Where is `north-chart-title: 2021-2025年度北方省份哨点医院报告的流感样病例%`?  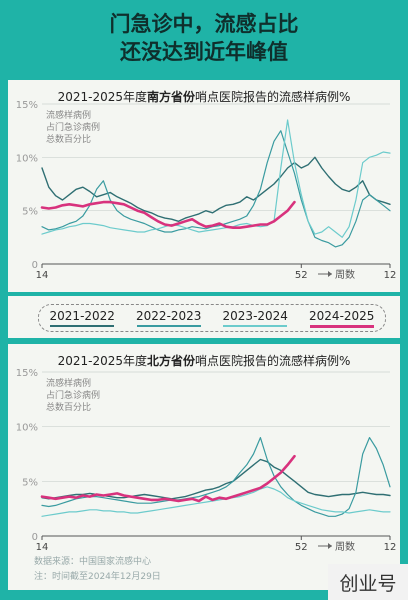
north-chart-title: 2021-2025年度北方省份哨点医院报告的流感样病例% is located at coordinates (204, 361).